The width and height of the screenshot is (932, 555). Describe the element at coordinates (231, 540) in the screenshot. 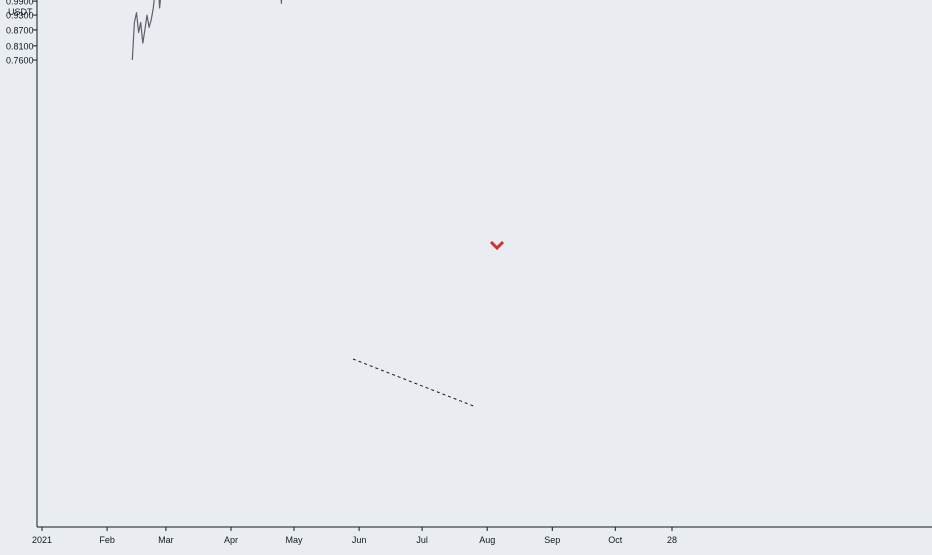

I see `x-tick-label: Apr` at that location.